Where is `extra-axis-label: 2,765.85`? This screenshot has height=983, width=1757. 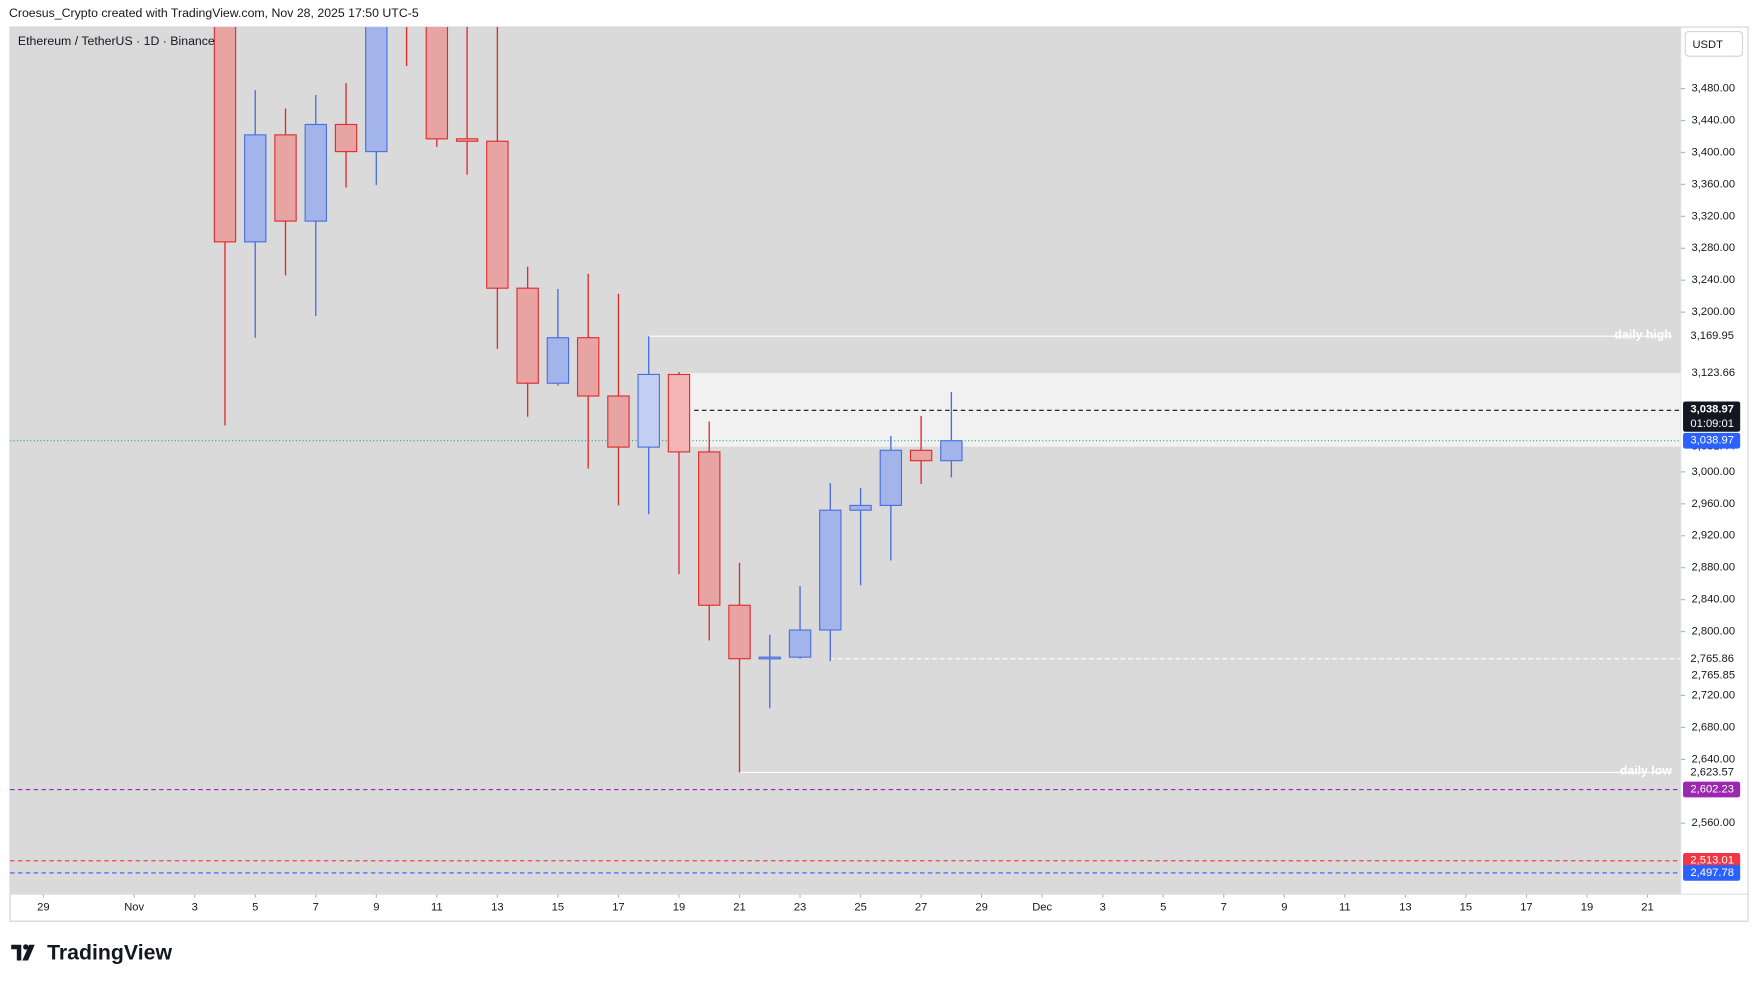 extra-axis-label: 2,765.85 is located at coordinates (1714, 676).